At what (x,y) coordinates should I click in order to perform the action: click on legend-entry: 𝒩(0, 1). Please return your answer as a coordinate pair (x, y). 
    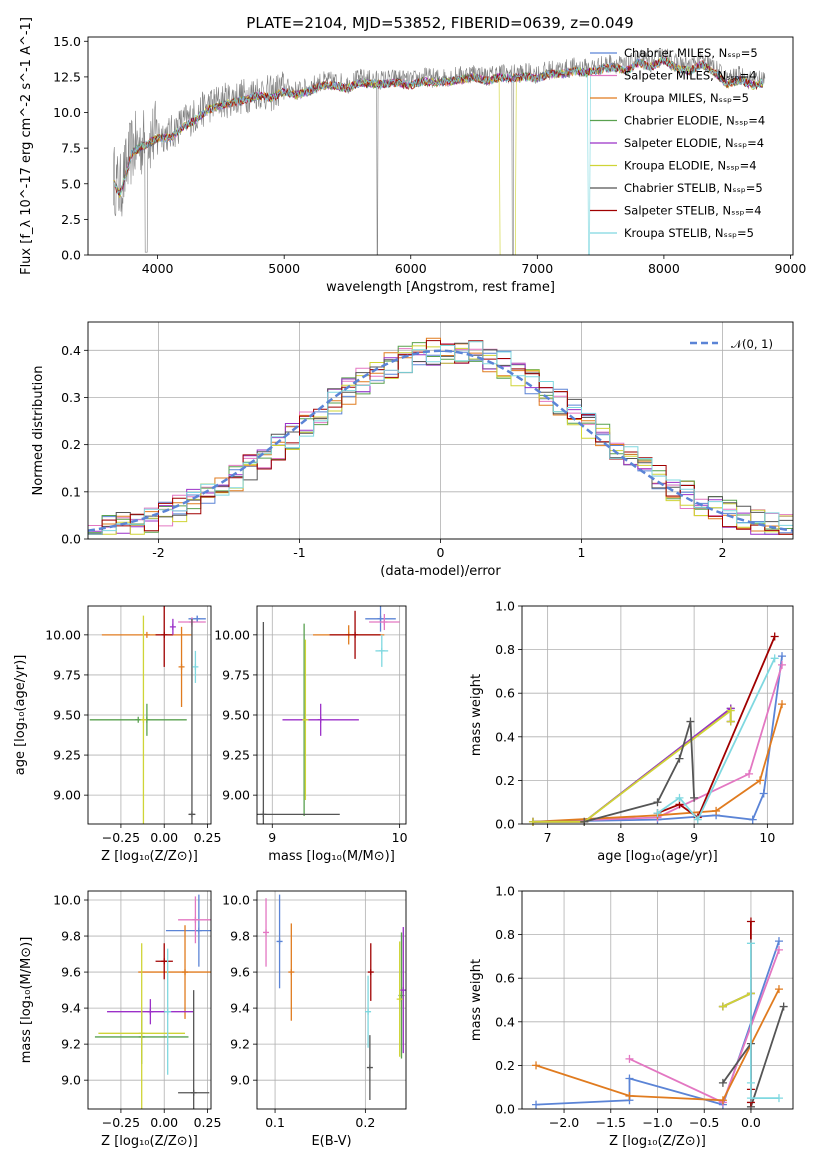
    Looking at the image, I should click on (752, 344).